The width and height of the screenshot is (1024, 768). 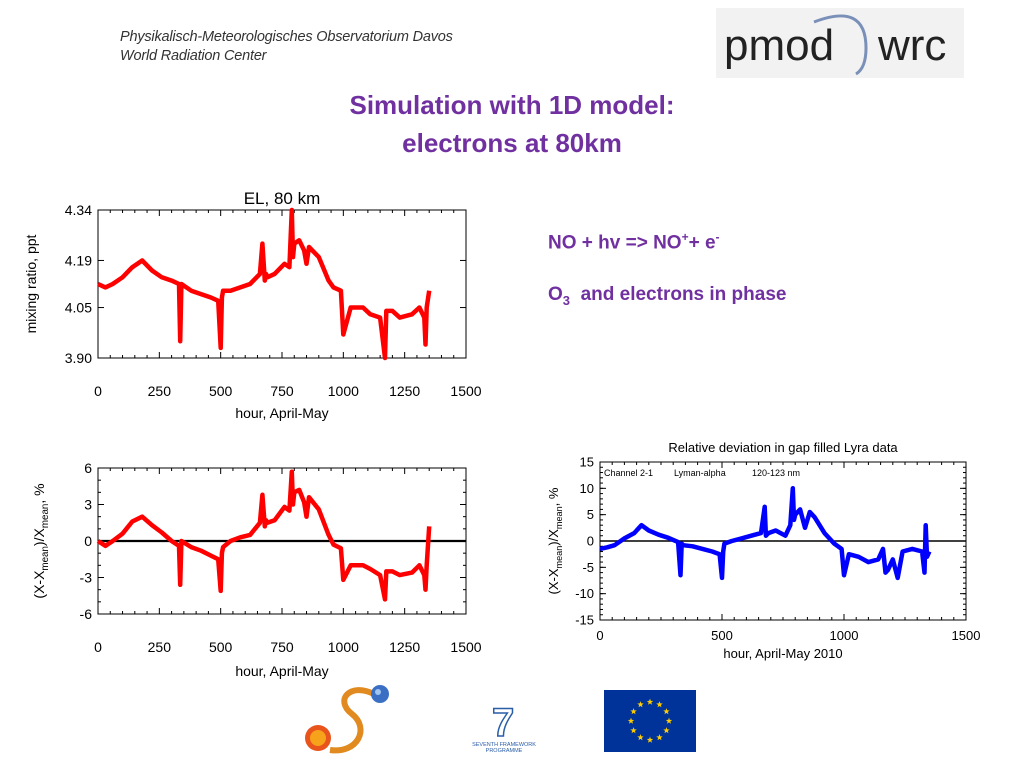 I want to click on fp7-label-line-2: PROGRAMME, so click(x=504, y=751).